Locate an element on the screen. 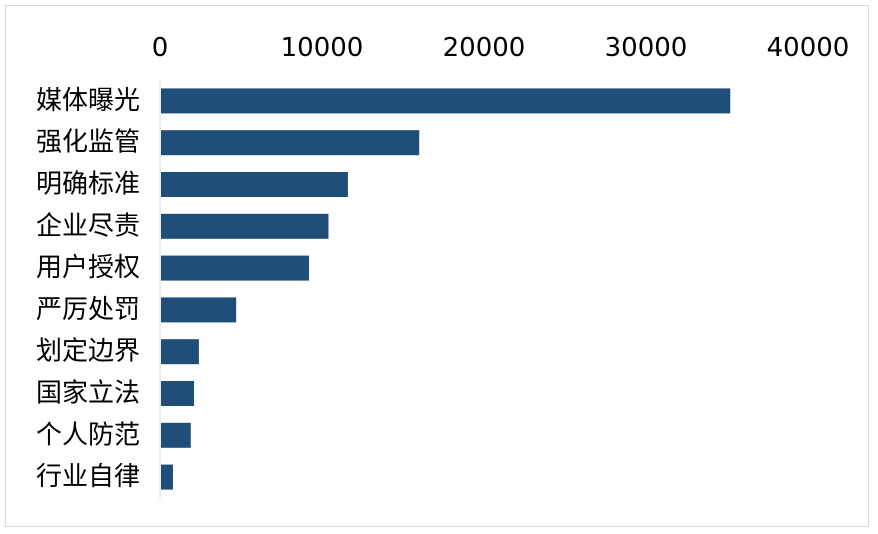 The width and height of the screenshot is (878, 534). category-label: 用户授权 is located at coordinates (88, 268).